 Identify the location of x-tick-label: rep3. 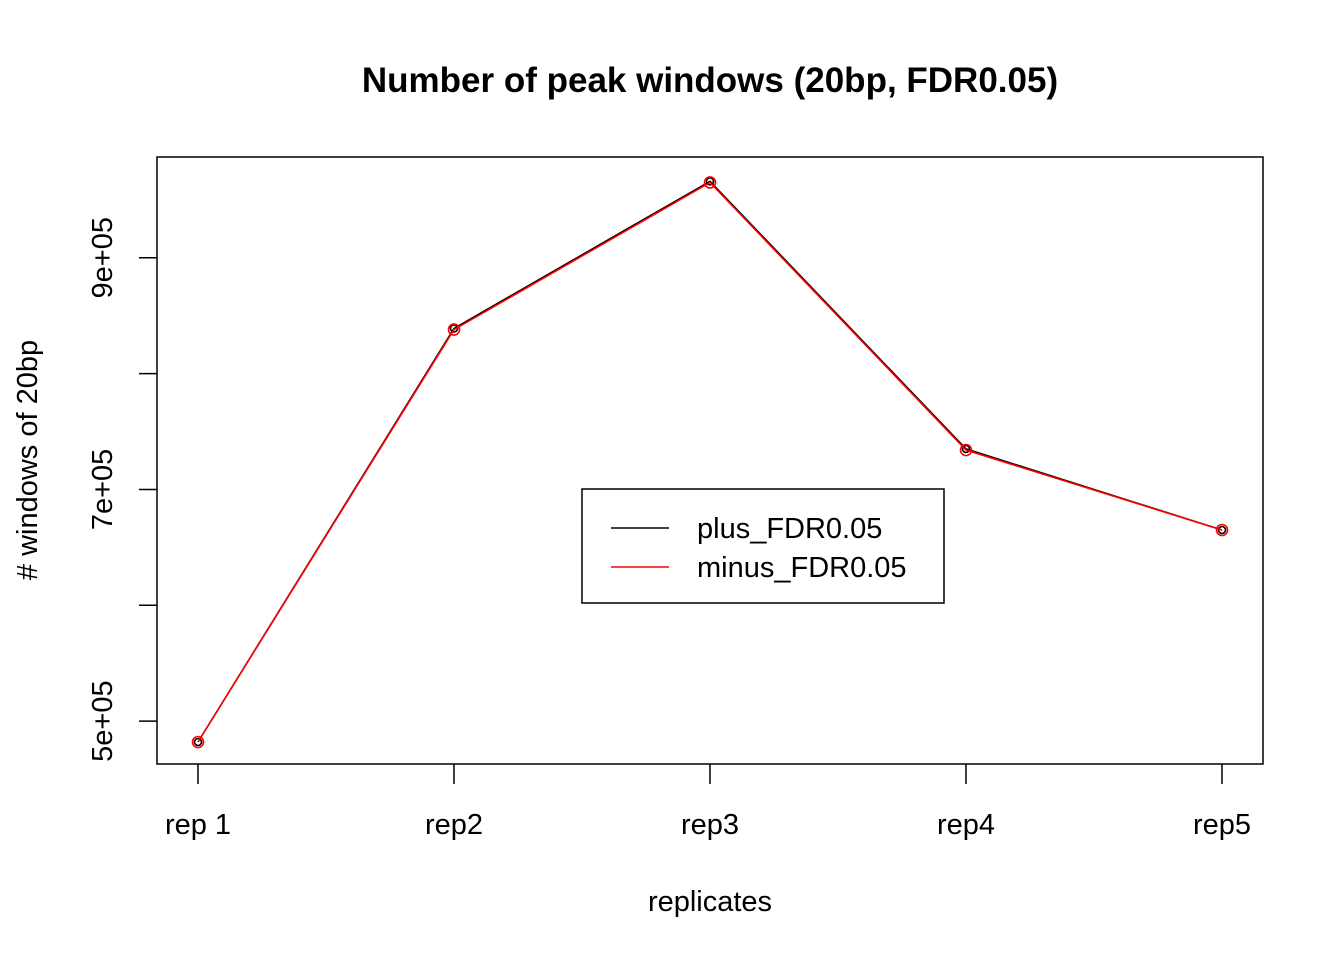
(710, 825).